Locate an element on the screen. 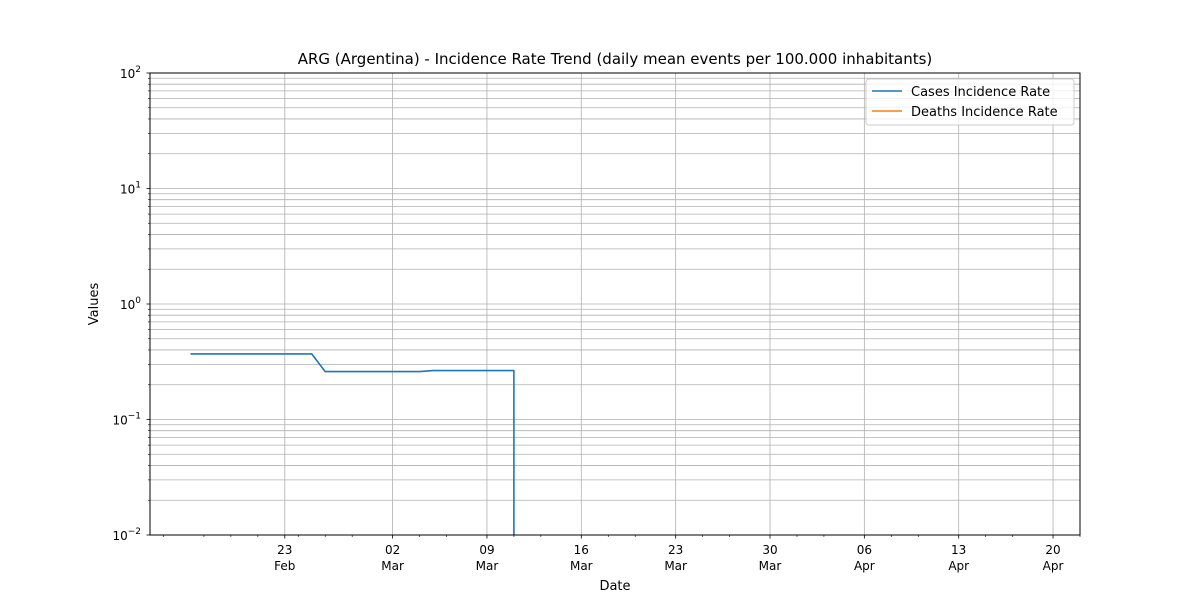 The height and width of the screenshot is (600, 1200). legend-label-deaths: Deaths Incidence Rate is located at coordinates (984, 112).